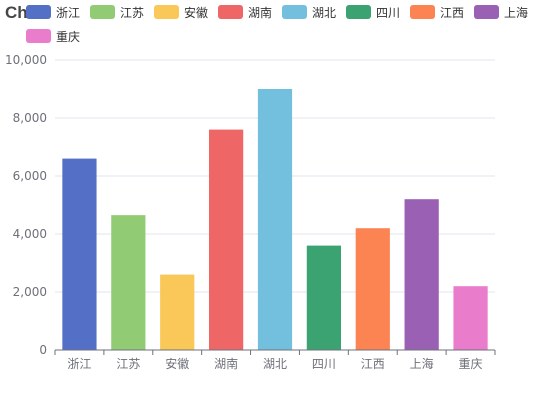 The image size is (550, 420). I want to click on legend-item: 湖北, so click(309, 12).